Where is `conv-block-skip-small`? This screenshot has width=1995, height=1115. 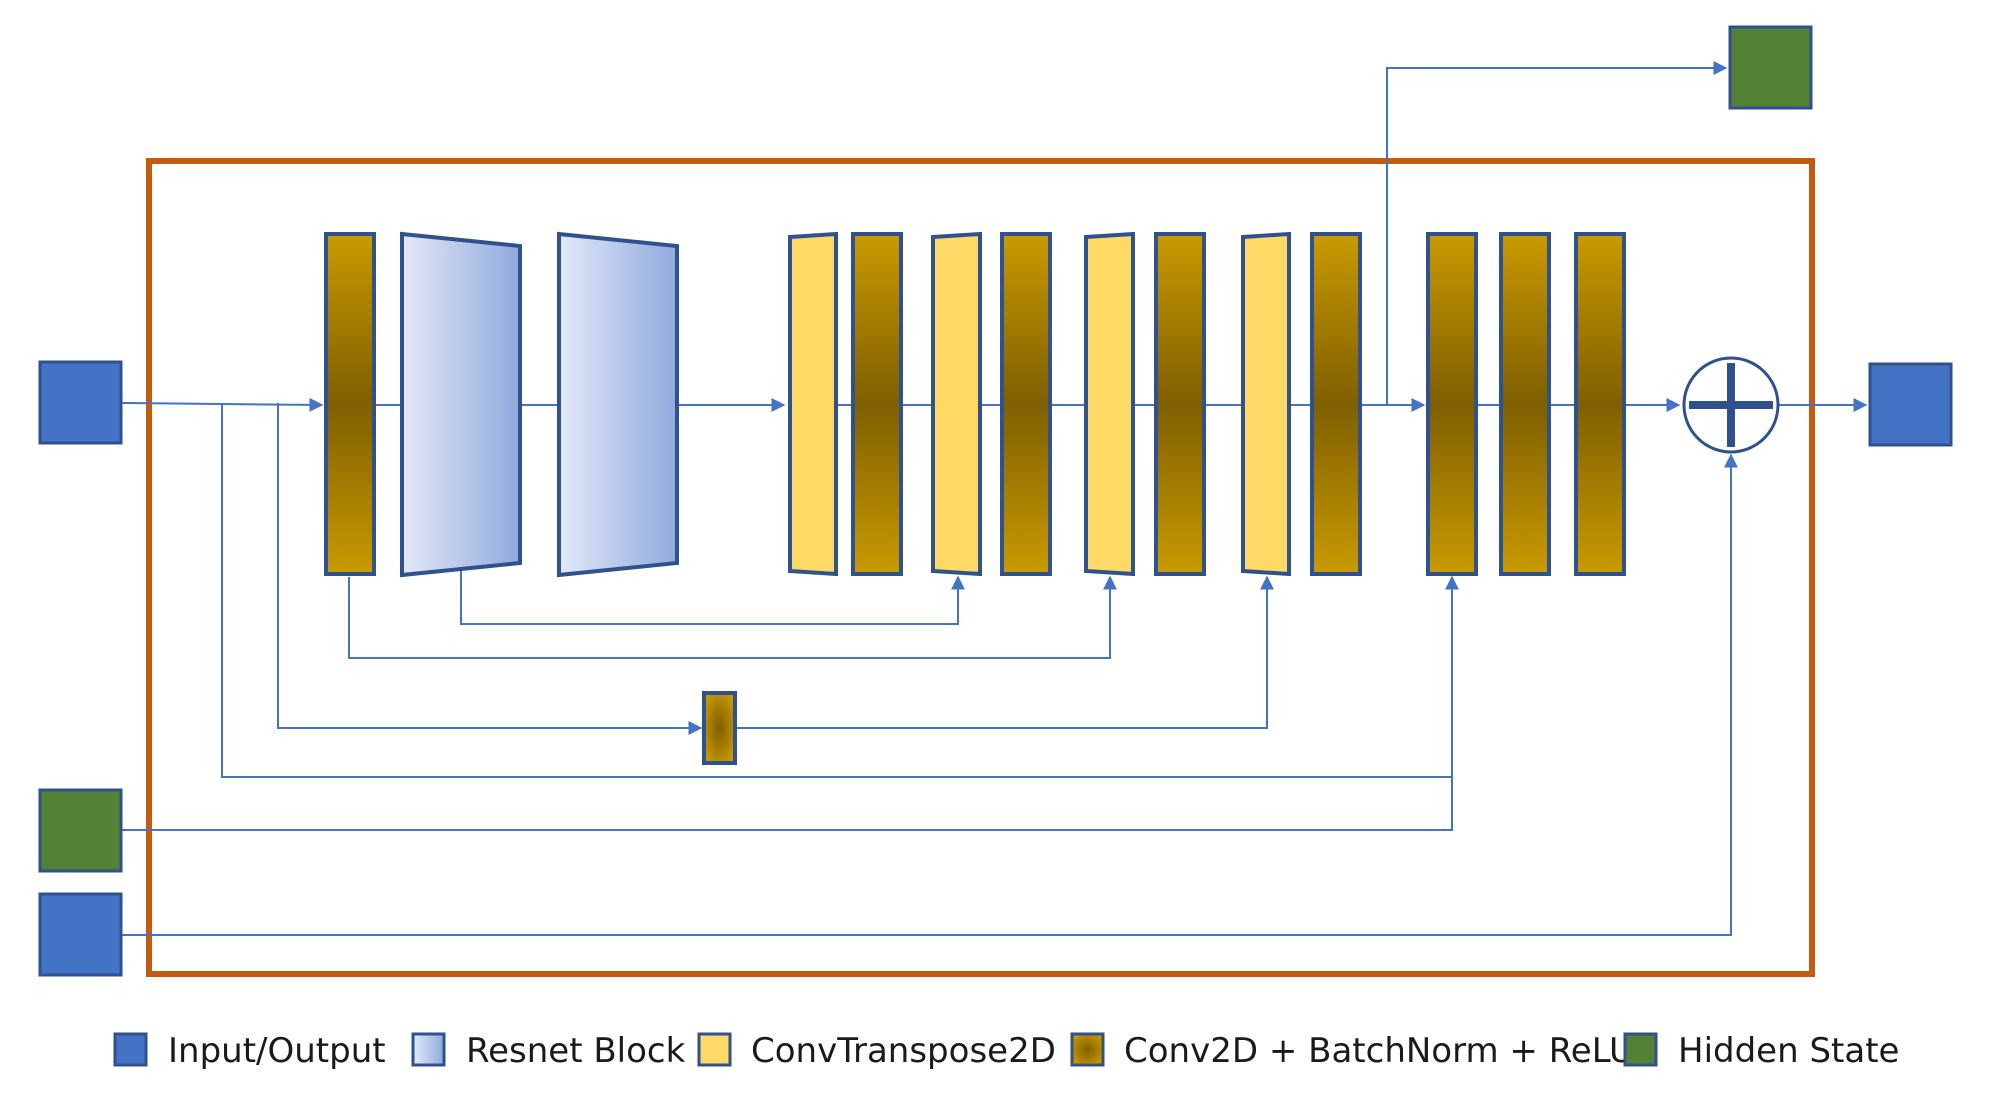
conv-block-skip-small is located at coordinates (719, 728).